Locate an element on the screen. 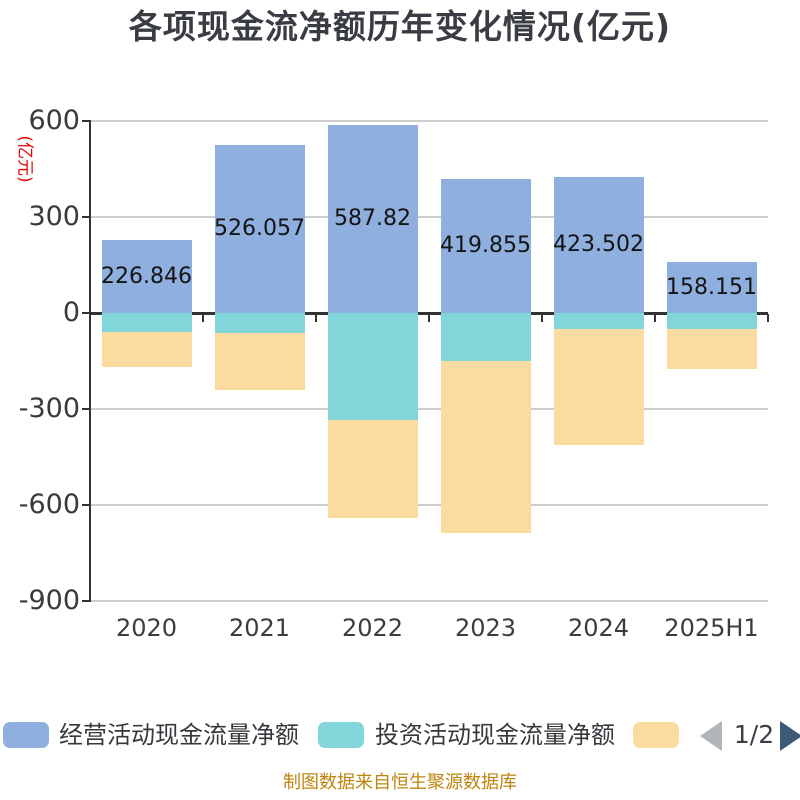  x-axis-label: 2023 is located at coordinates (485, 628).